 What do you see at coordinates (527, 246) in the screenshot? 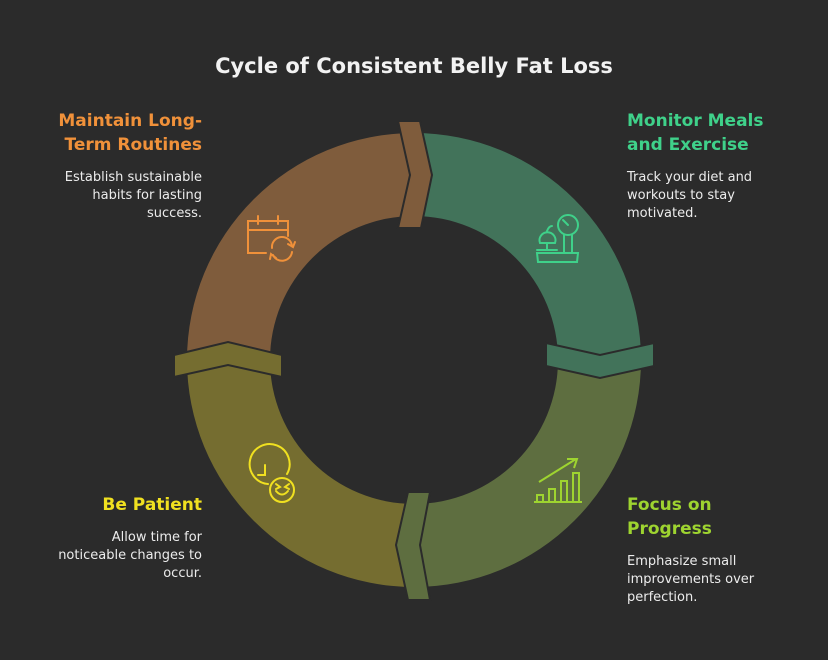
I see `segment-monitor` at bounding box center [527, 246].